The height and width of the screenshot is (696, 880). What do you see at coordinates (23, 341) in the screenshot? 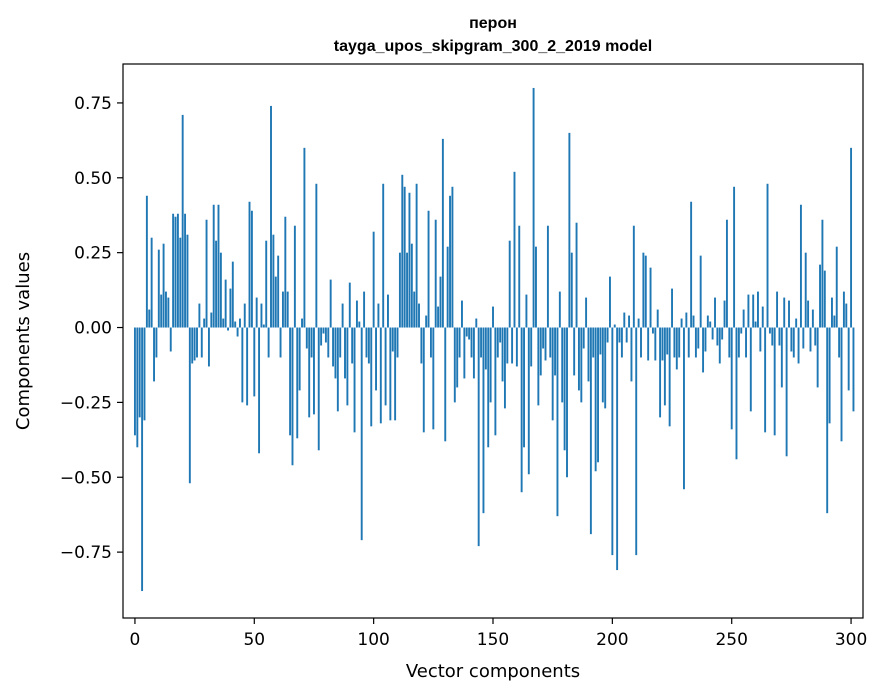
I see `y-axis-label: Components values` at bounding box center [23, 341].